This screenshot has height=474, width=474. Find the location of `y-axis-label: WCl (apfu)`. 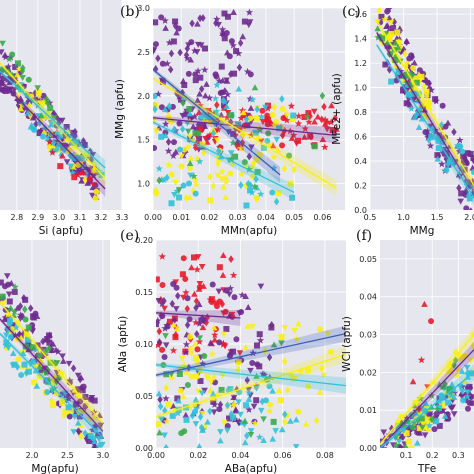

y-axis-label: WCl (apfu) is located at coordinates (347, 344).